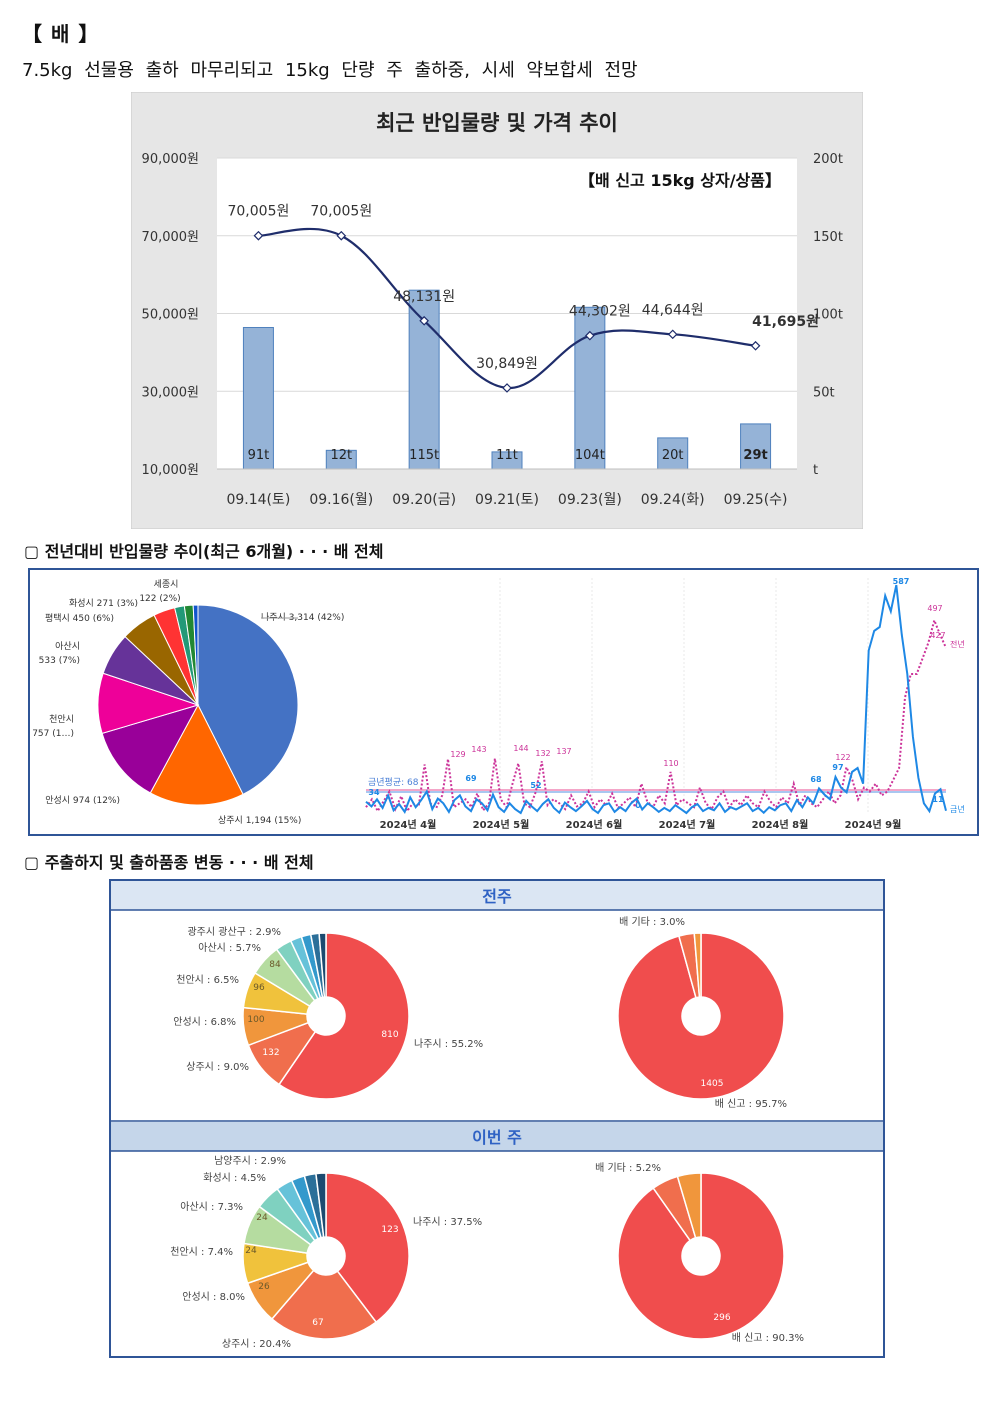 The width and height of the screenshot is (992, 1403). I want to click on left-tick-label: 90,000원, so click(170, 159).